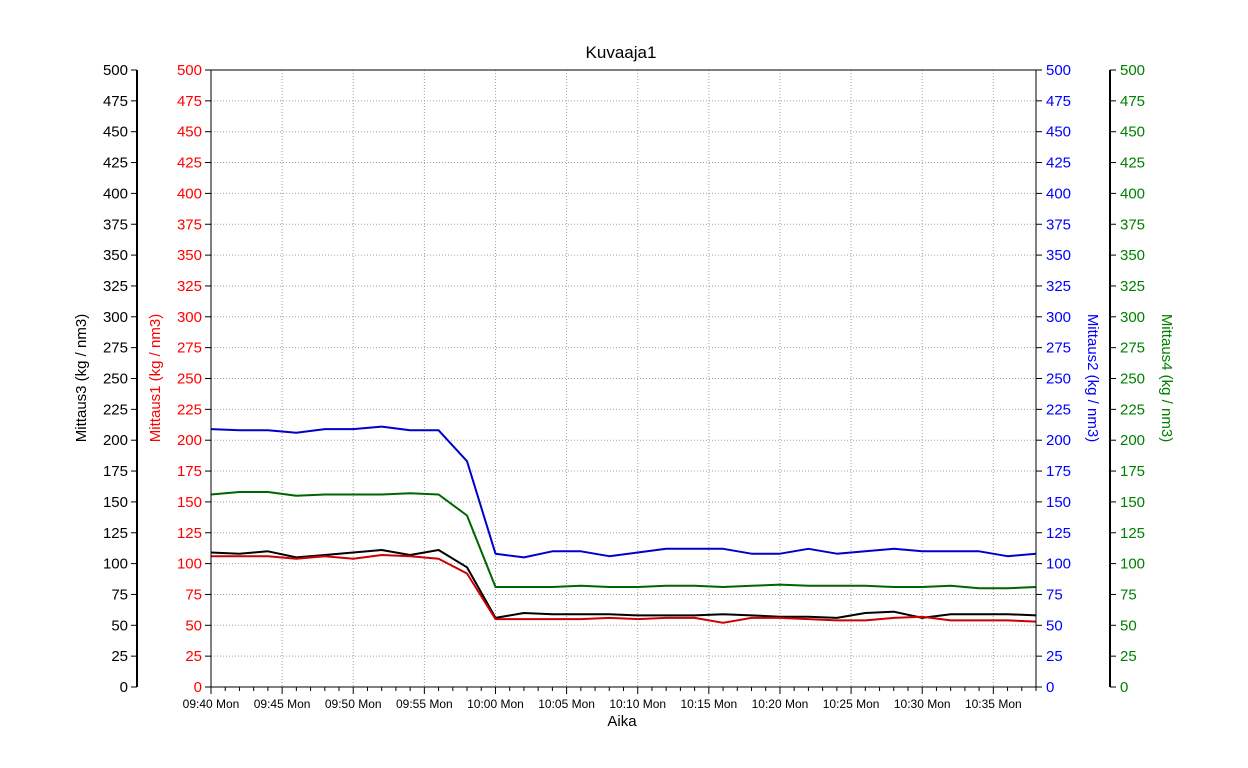 This screenshot has width=1248, height=768. What do you see at coordinates (993, 704) in the screenshot?
I see `x-tick-label: 10:35 Mon` at bounding box center [993, 704].